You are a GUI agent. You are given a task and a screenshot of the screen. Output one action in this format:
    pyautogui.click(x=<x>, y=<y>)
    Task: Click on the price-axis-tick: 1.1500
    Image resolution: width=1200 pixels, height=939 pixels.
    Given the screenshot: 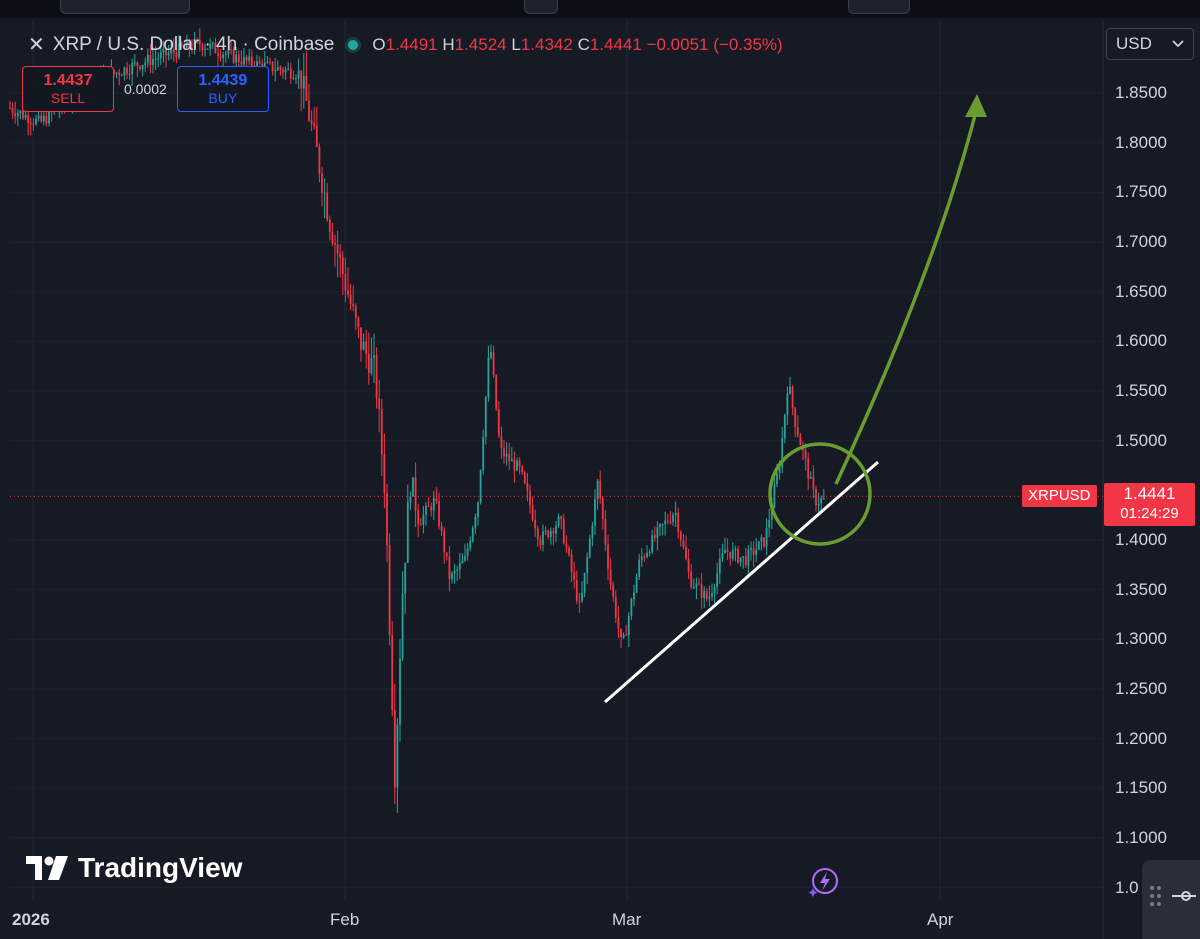 What is the action you would take?
    pyautogui.click(x=1141, y=788)
    